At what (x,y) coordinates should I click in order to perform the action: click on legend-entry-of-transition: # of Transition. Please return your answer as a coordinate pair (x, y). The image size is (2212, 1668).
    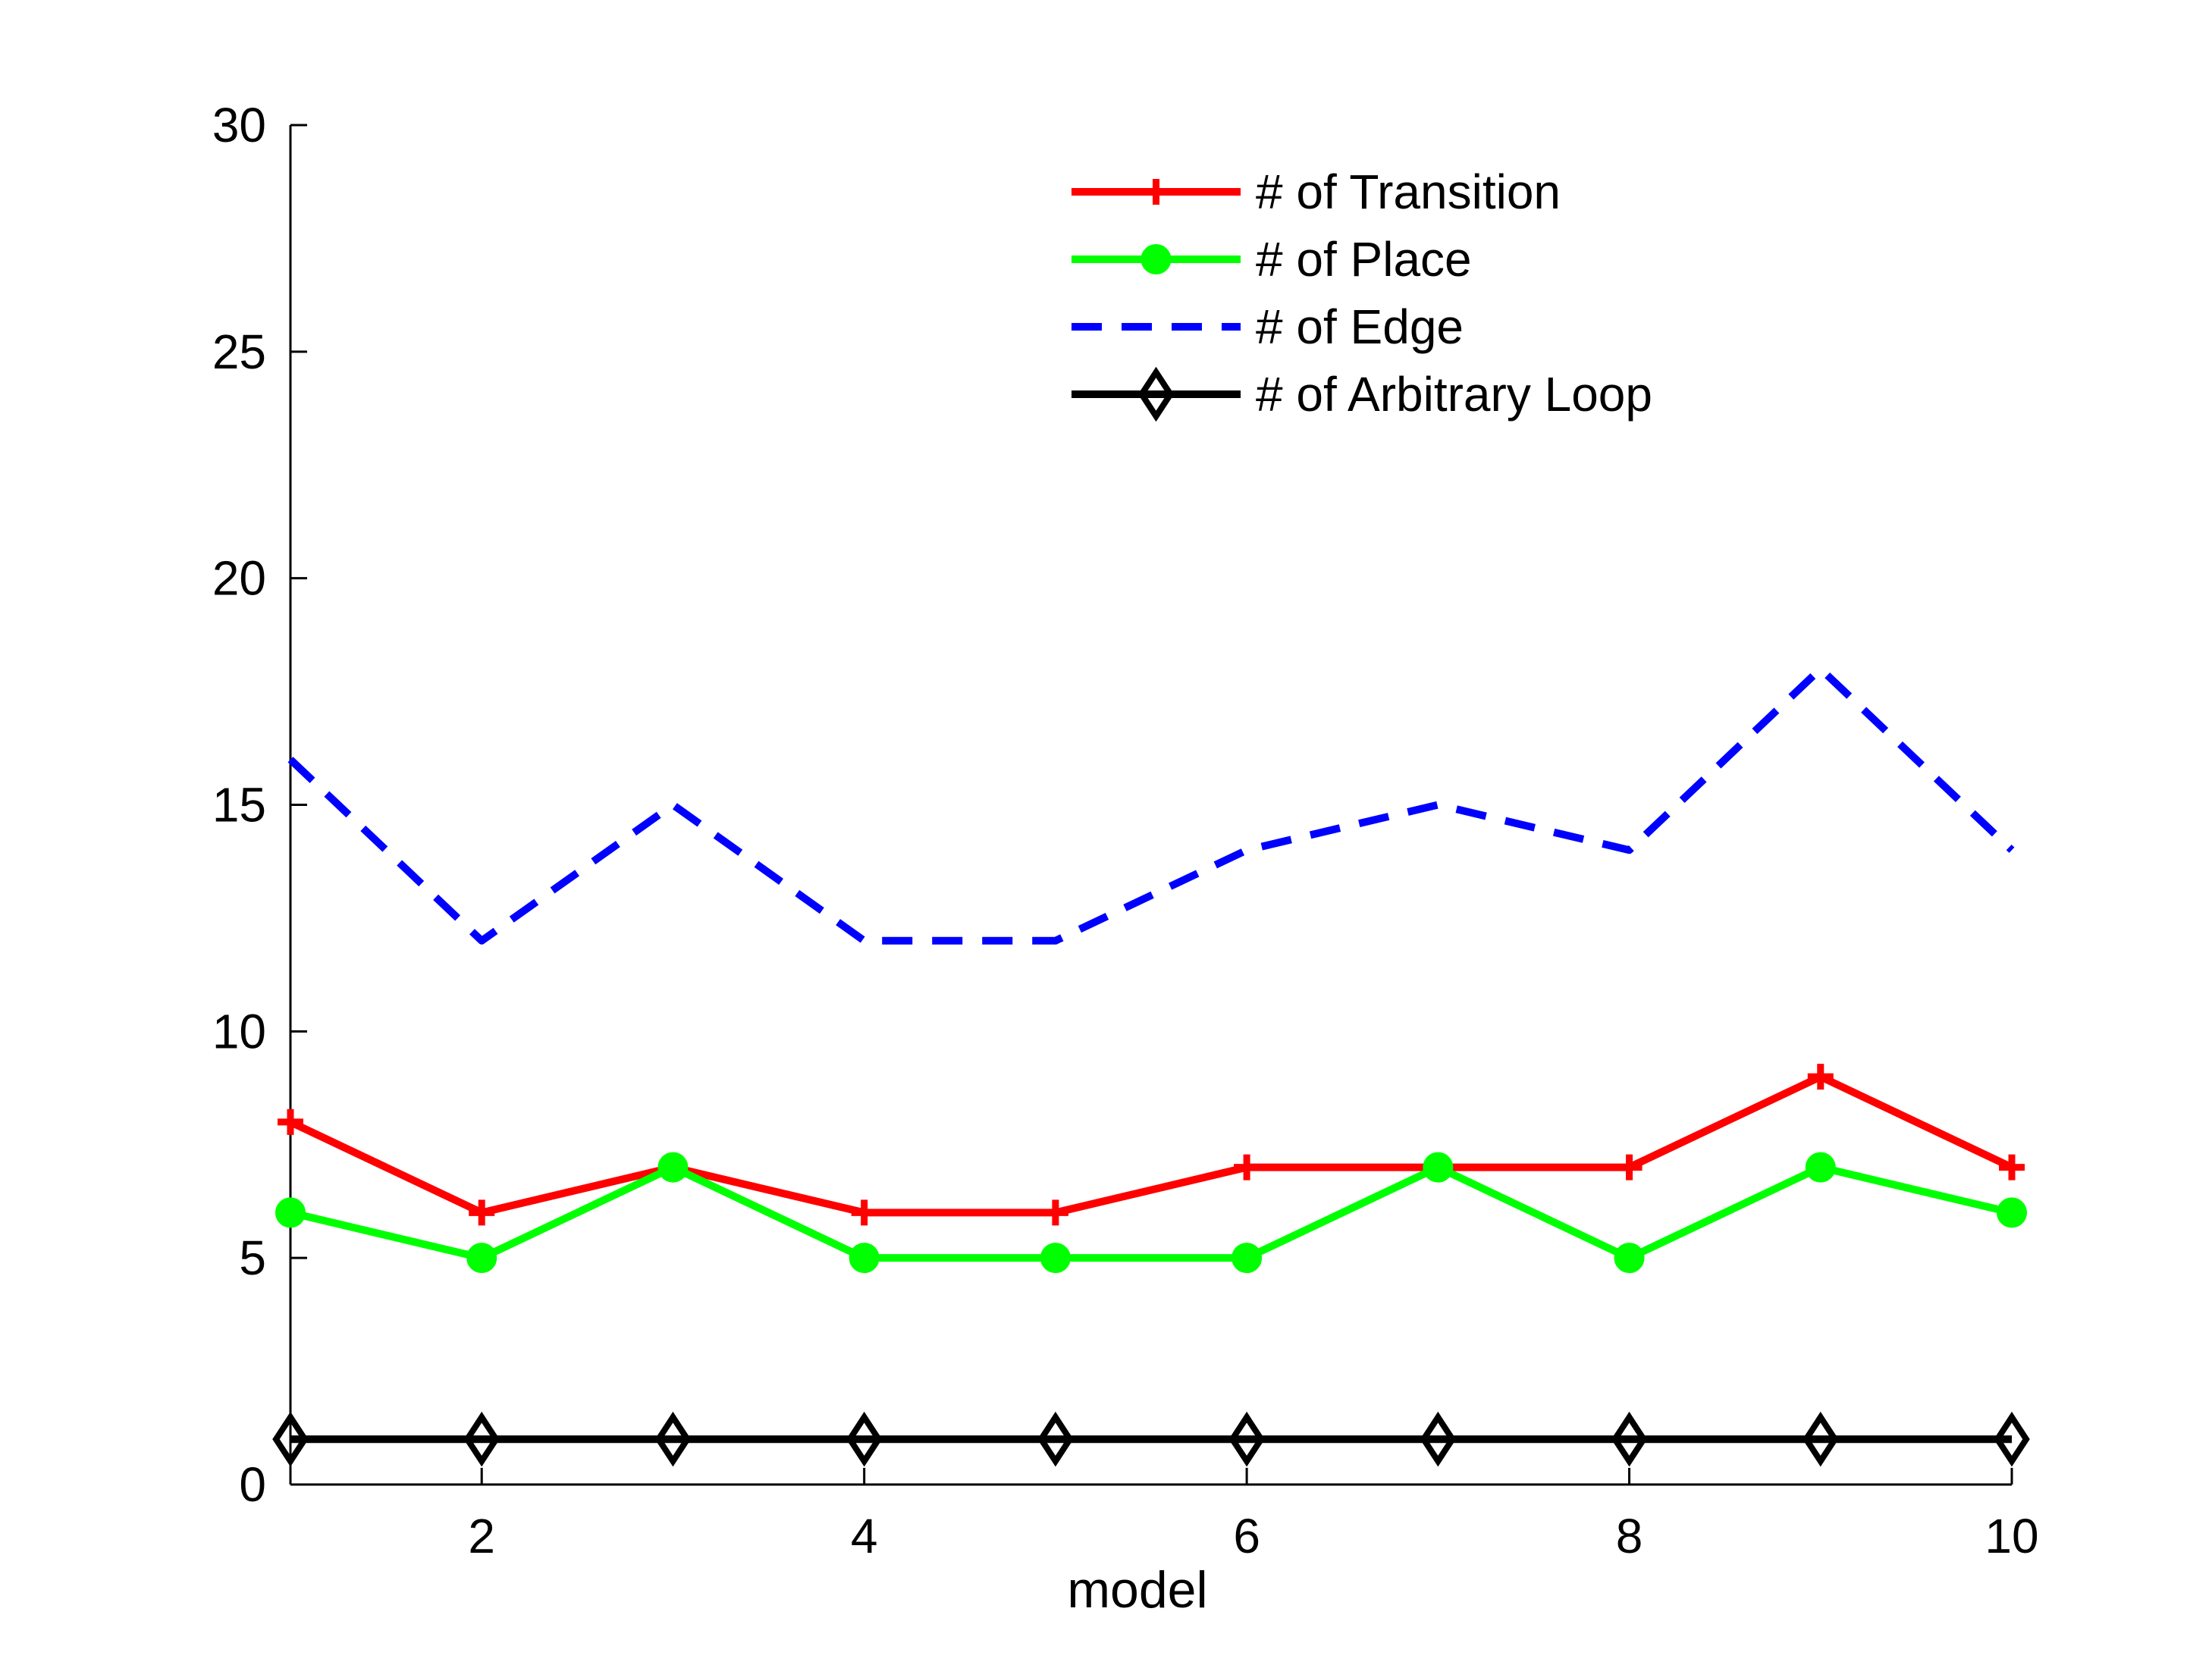
    Looking at the image, I should click on (1316, 192).